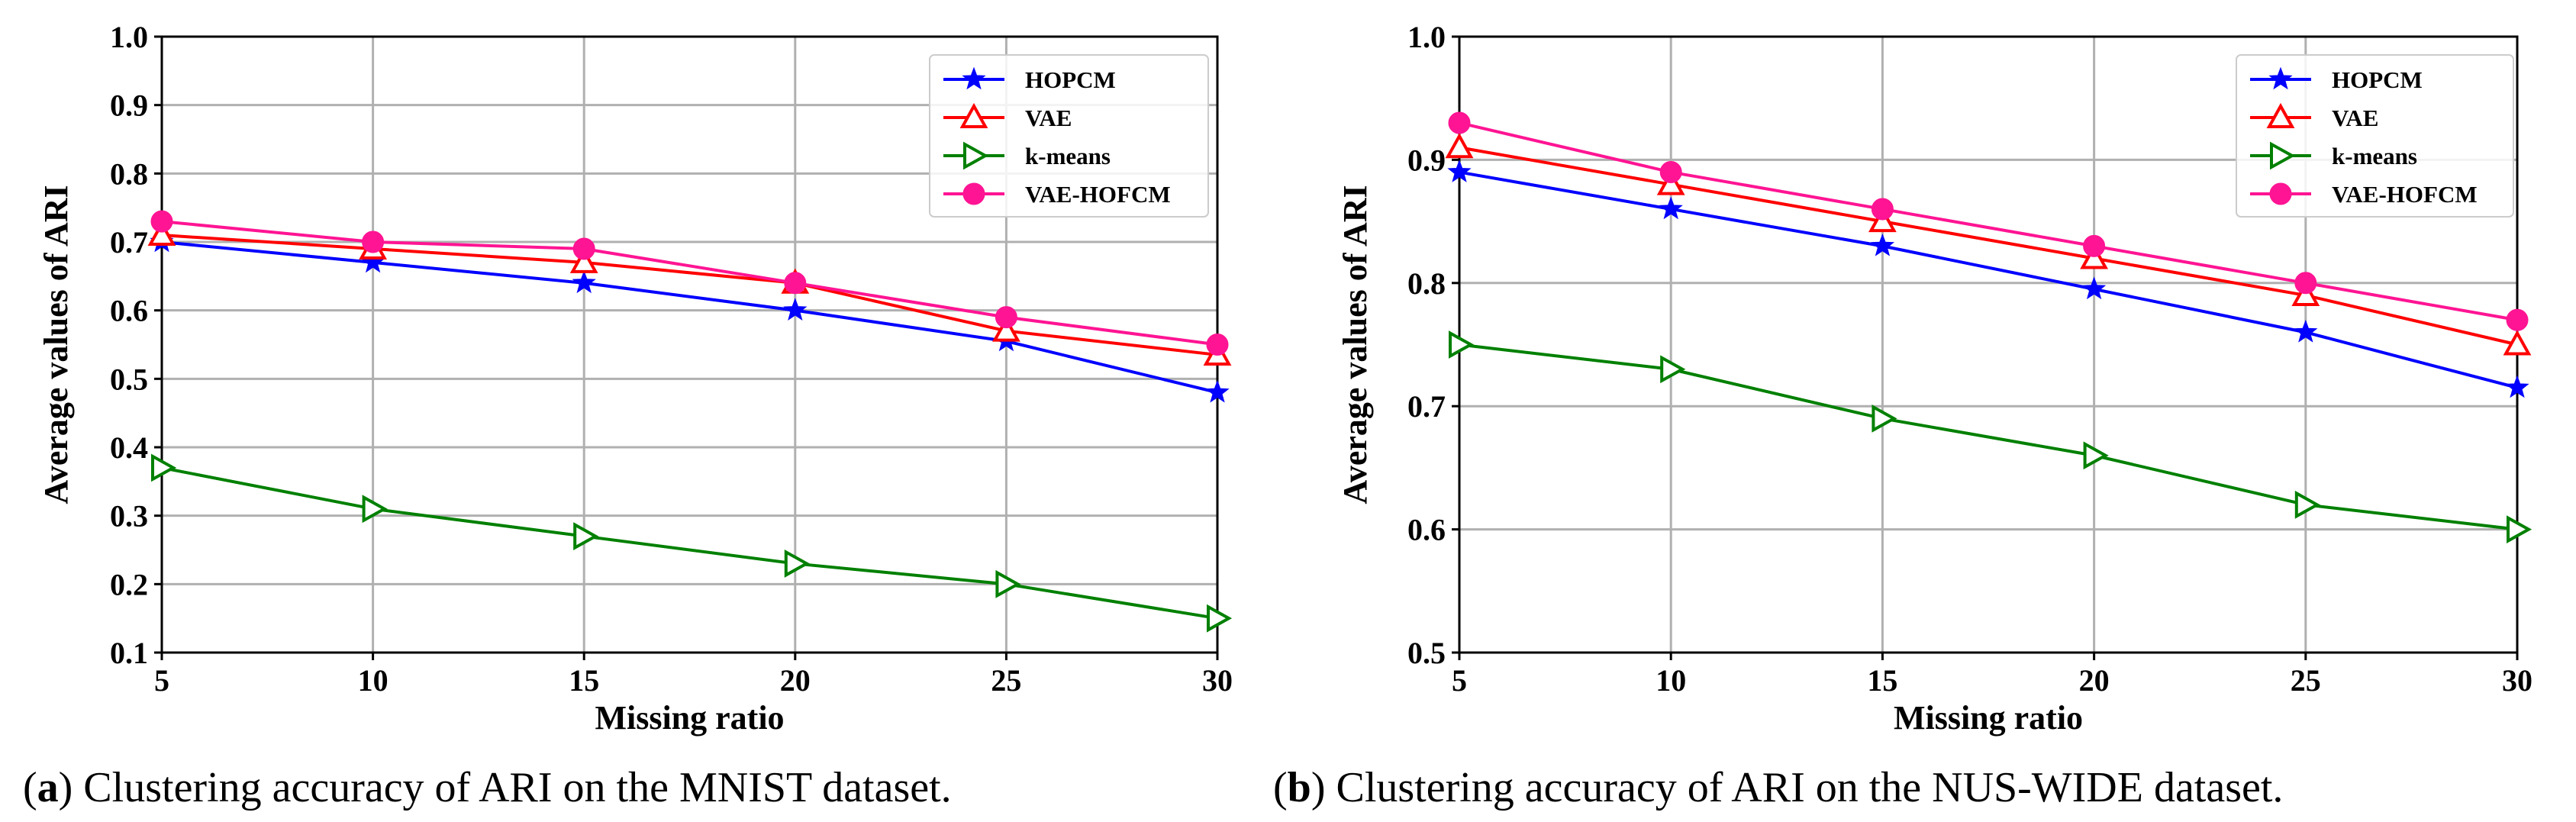  Describe the element at coordinates (129, 448) in the screenshot. I see `y-tick-label: 0.4` at that location.